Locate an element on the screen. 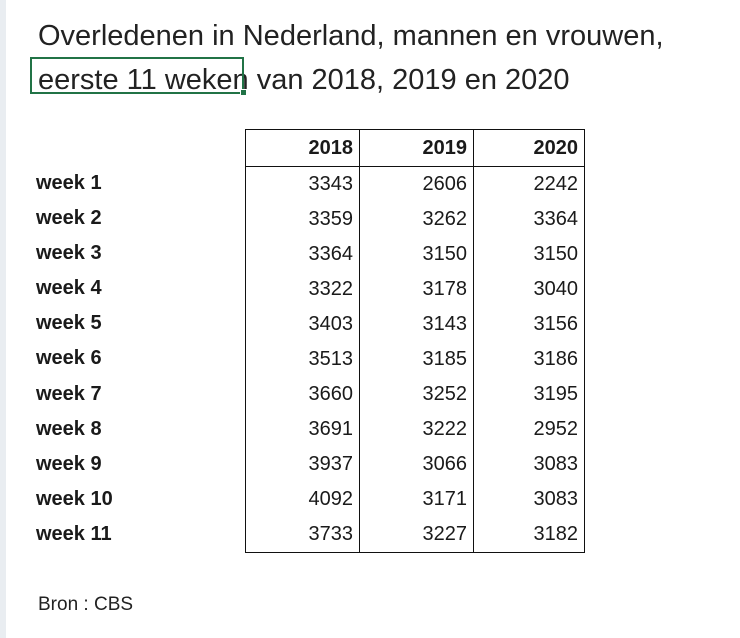 The image size is (740, 638). table-row: 3937 3066 3083 is located at coordinates (415, 464).